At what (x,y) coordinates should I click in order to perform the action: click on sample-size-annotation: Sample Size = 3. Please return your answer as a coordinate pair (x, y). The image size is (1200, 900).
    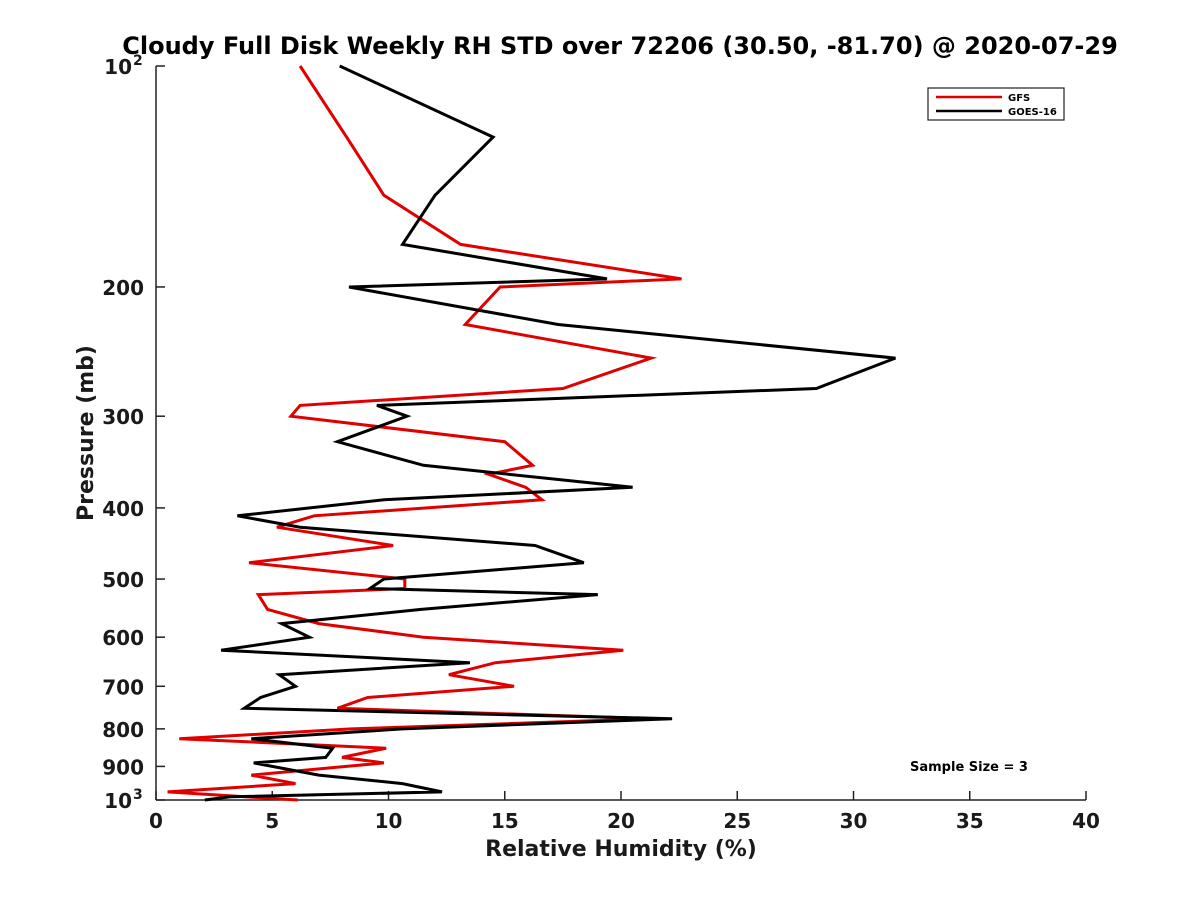
    Looking at the image, I should click on (969, 767).